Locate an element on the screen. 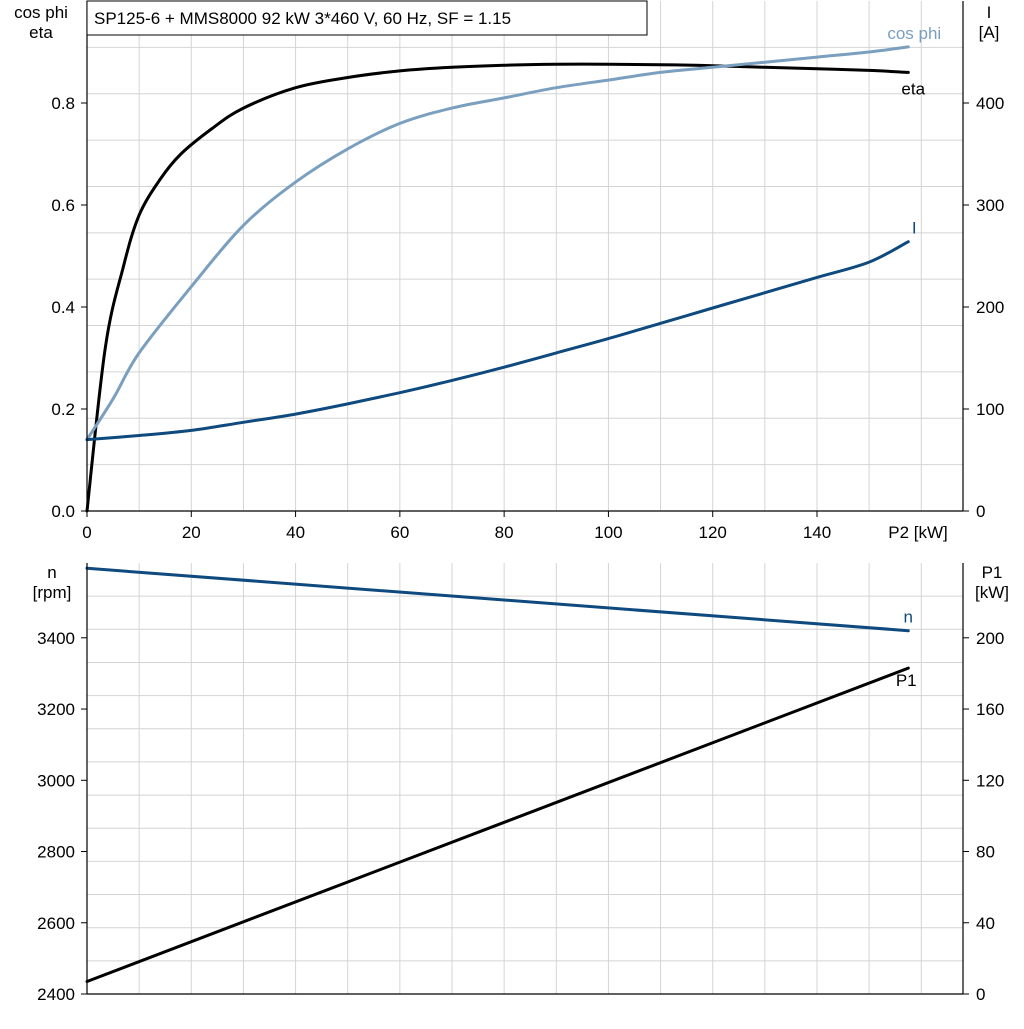  left-tick-label: 3000 is located at coordinates (56, 780).